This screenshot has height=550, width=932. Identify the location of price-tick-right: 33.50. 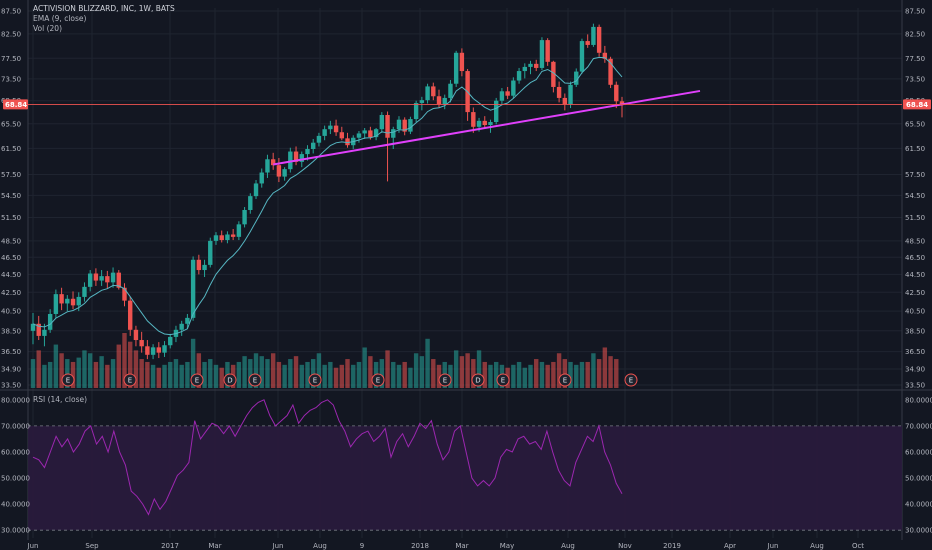
(915, 386).